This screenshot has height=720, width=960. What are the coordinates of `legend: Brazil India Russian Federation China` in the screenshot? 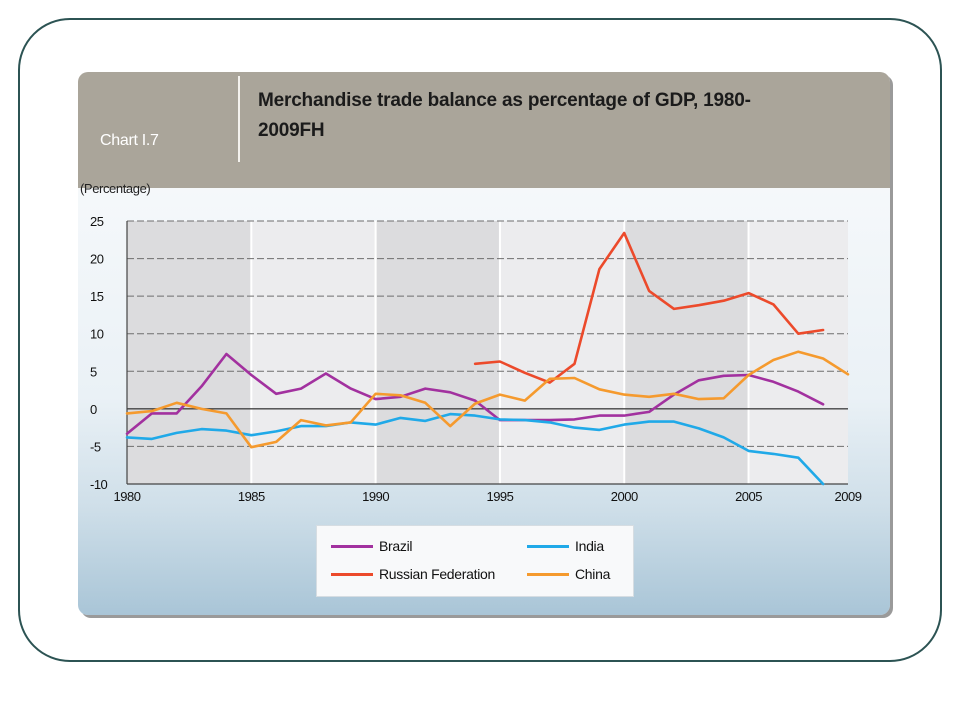 It's located at (475, 561).